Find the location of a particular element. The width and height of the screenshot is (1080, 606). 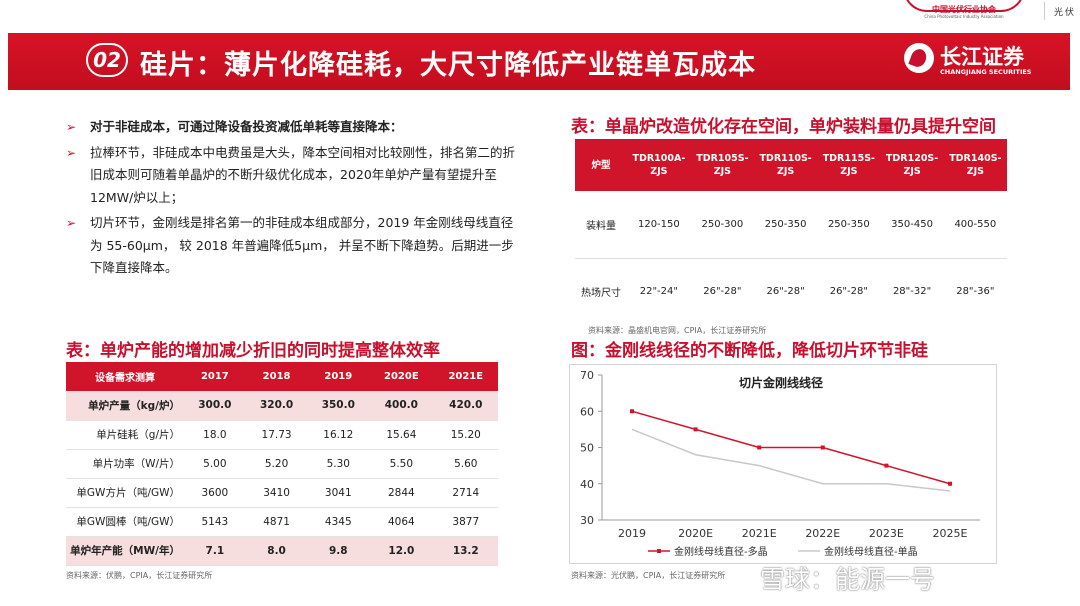

x-tick-label: 2022E is located at coordinates (822, 533).